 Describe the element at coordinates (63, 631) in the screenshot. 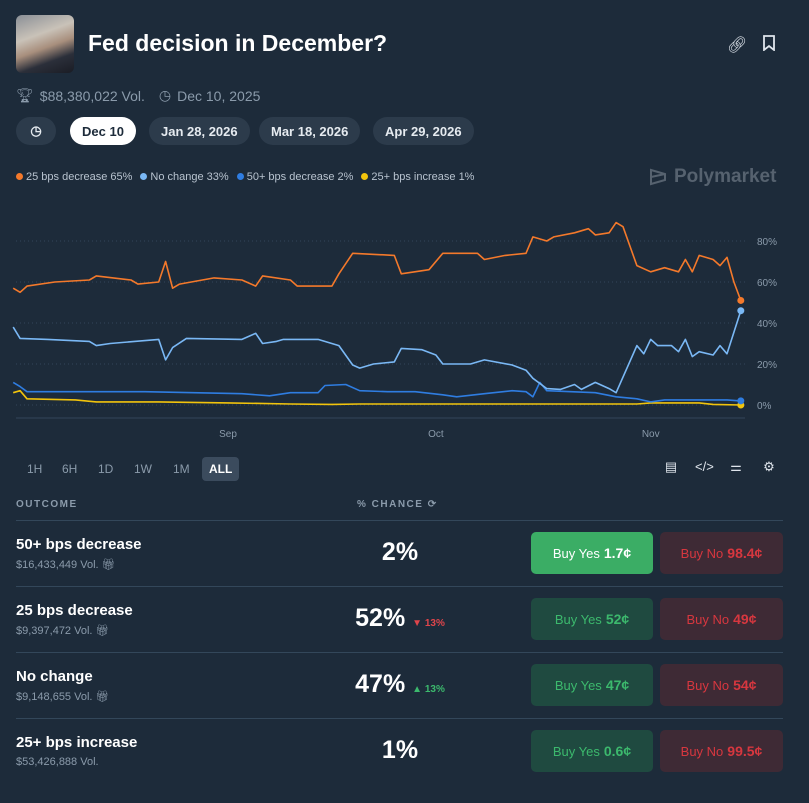

I see `outcome-volume: $9,397,472 Vol. 🎁︎` at that location.